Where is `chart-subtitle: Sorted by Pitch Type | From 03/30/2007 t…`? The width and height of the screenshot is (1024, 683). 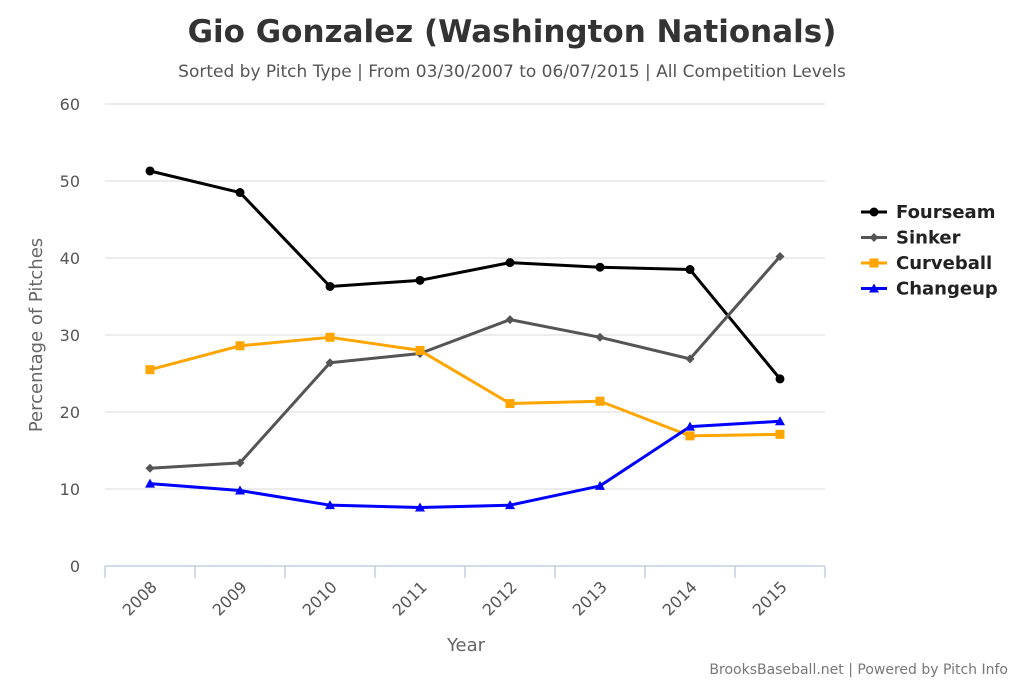 chart-subtitle: Sorted by Pitch Type | From 03/30/2007 t… is located at coordinates (512, 72).